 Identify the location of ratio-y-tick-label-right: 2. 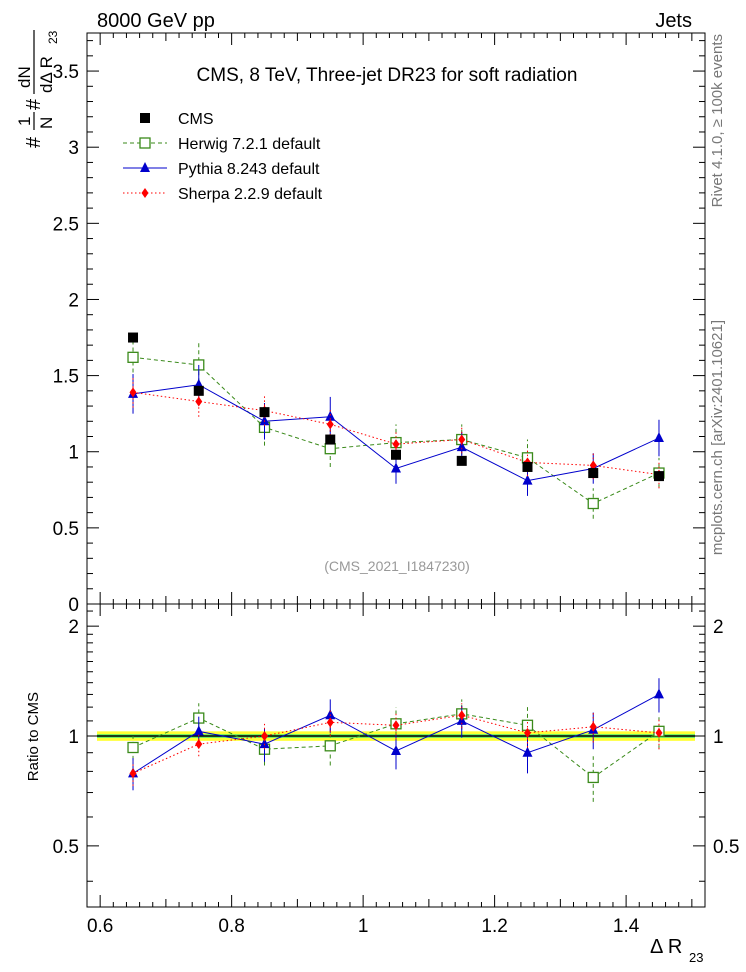
(718, 627).